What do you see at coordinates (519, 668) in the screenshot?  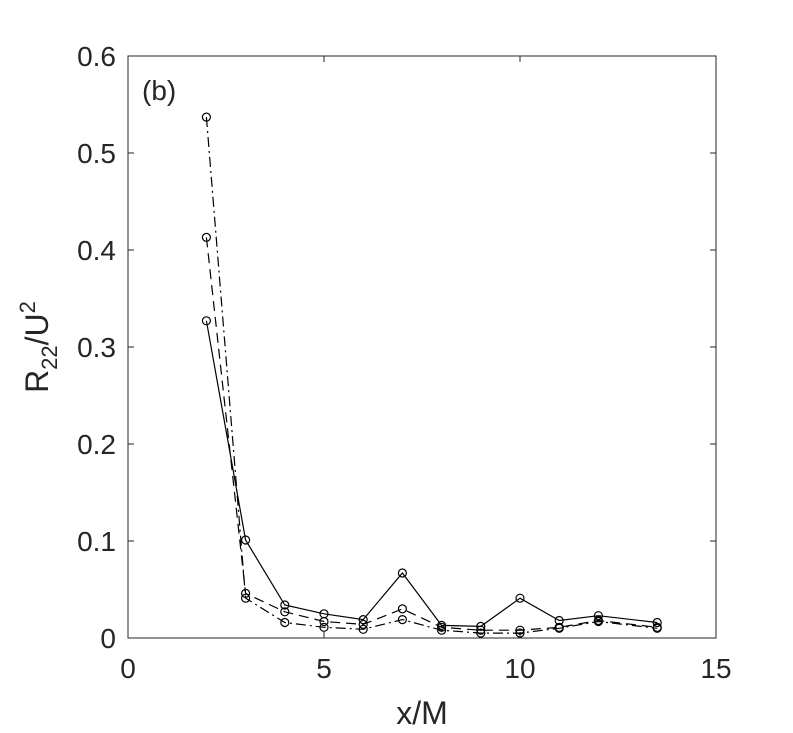 I see `x-tick-label: 10` at bounding box center [519, 668].